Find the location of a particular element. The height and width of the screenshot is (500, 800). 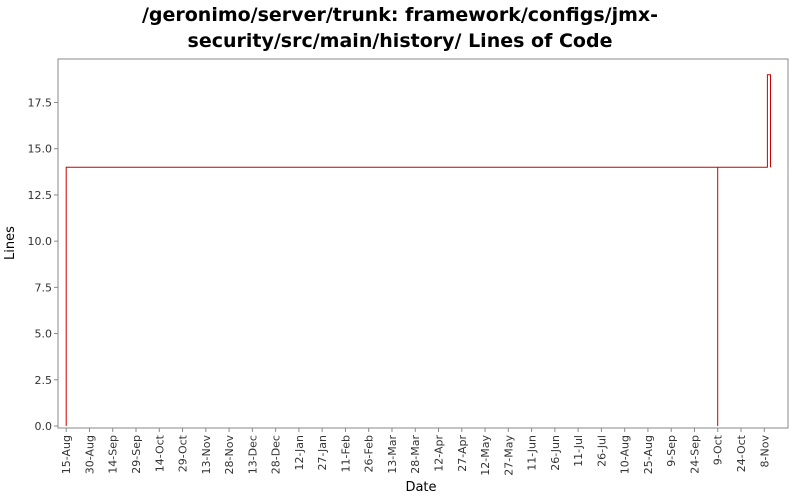

x-tick-label: 9-Oct is located at coordinates (718, 449).